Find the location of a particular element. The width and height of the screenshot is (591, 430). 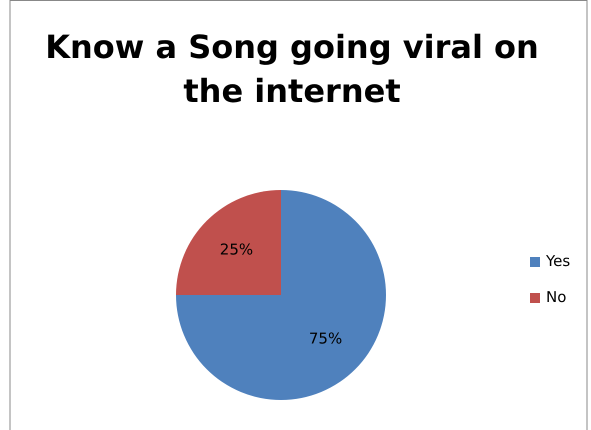

legend-label: No is located at coordinates (556, 297).